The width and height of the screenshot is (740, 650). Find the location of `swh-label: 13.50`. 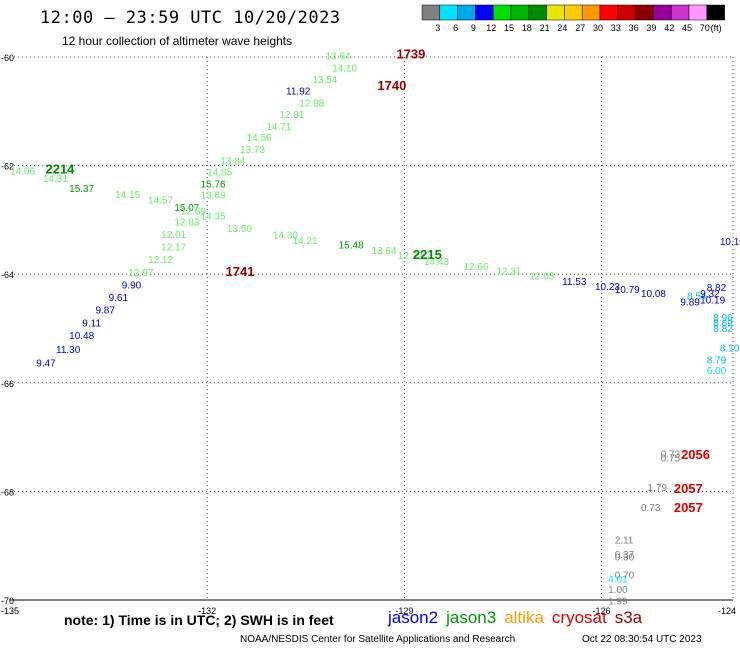

swh-label: 13.50 is located at coordinates (239, 229).